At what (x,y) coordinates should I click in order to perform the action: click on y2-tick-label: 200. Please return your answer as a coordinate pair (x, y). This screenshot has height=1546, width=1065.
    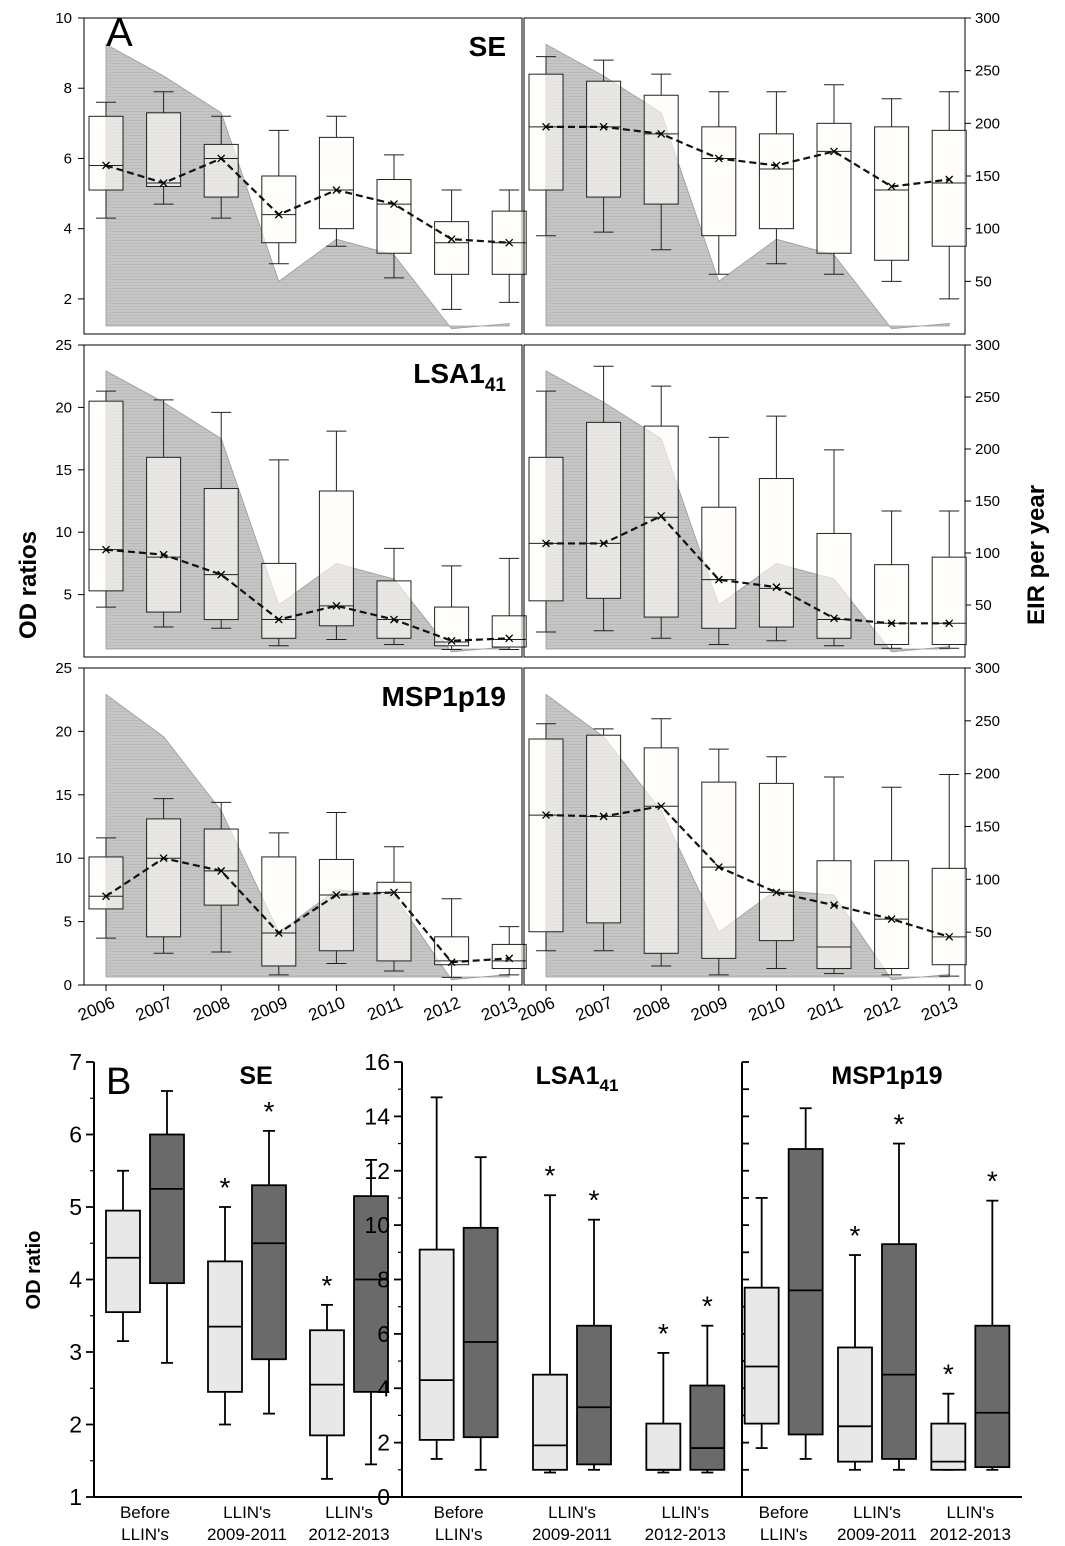
    Looking at the image, I should click on (987, 123).